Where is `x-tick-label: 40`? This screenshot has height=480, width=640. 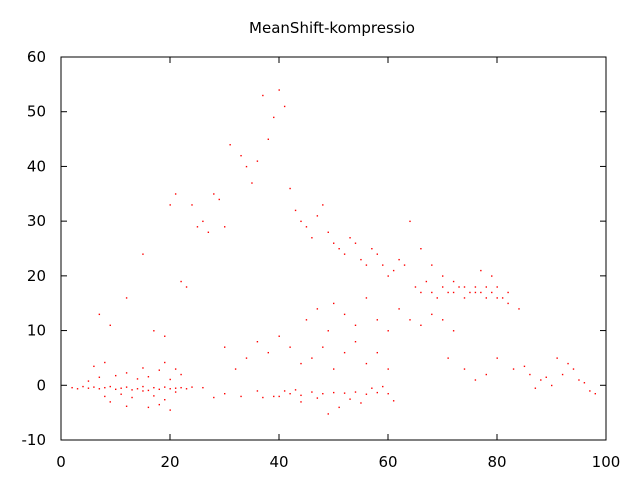
x-tick-label: 40 is located at coordinates (278, 462).